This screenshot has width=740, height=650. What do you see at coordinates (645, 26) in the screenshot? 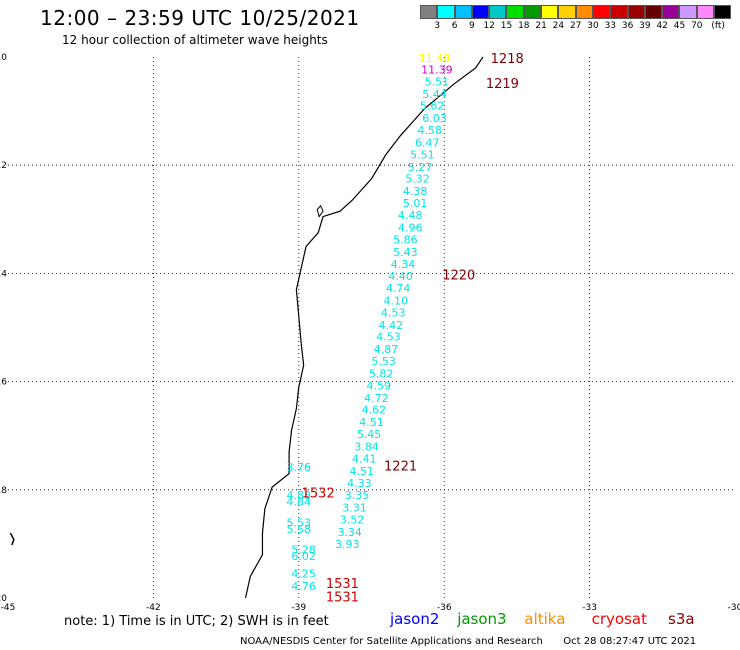
I see `legend-label: 39` at bounding box center [645, 26].